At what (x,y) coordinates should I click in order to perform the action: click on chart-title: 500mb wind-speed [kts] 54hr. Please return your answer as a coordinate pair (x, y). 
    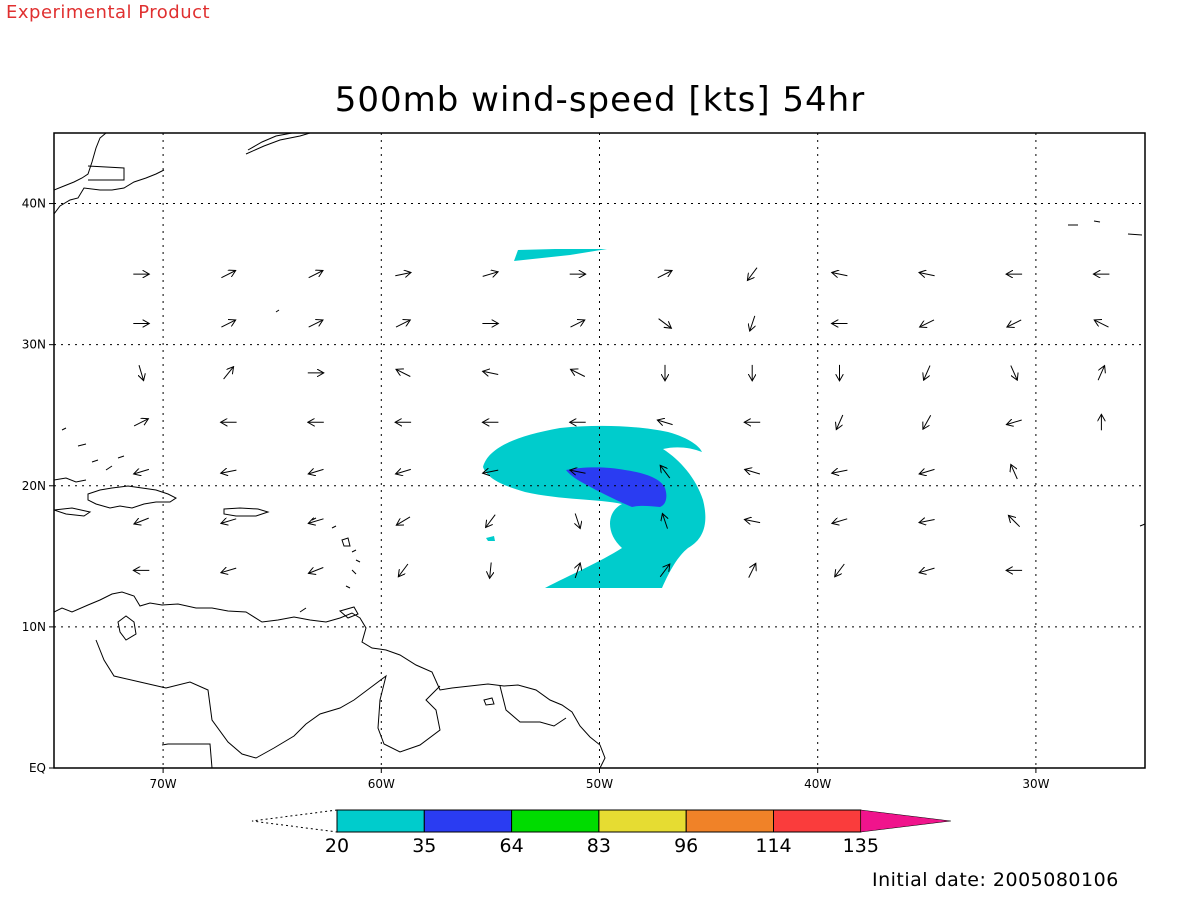
    Looking at the image, I should click on (600, 100).